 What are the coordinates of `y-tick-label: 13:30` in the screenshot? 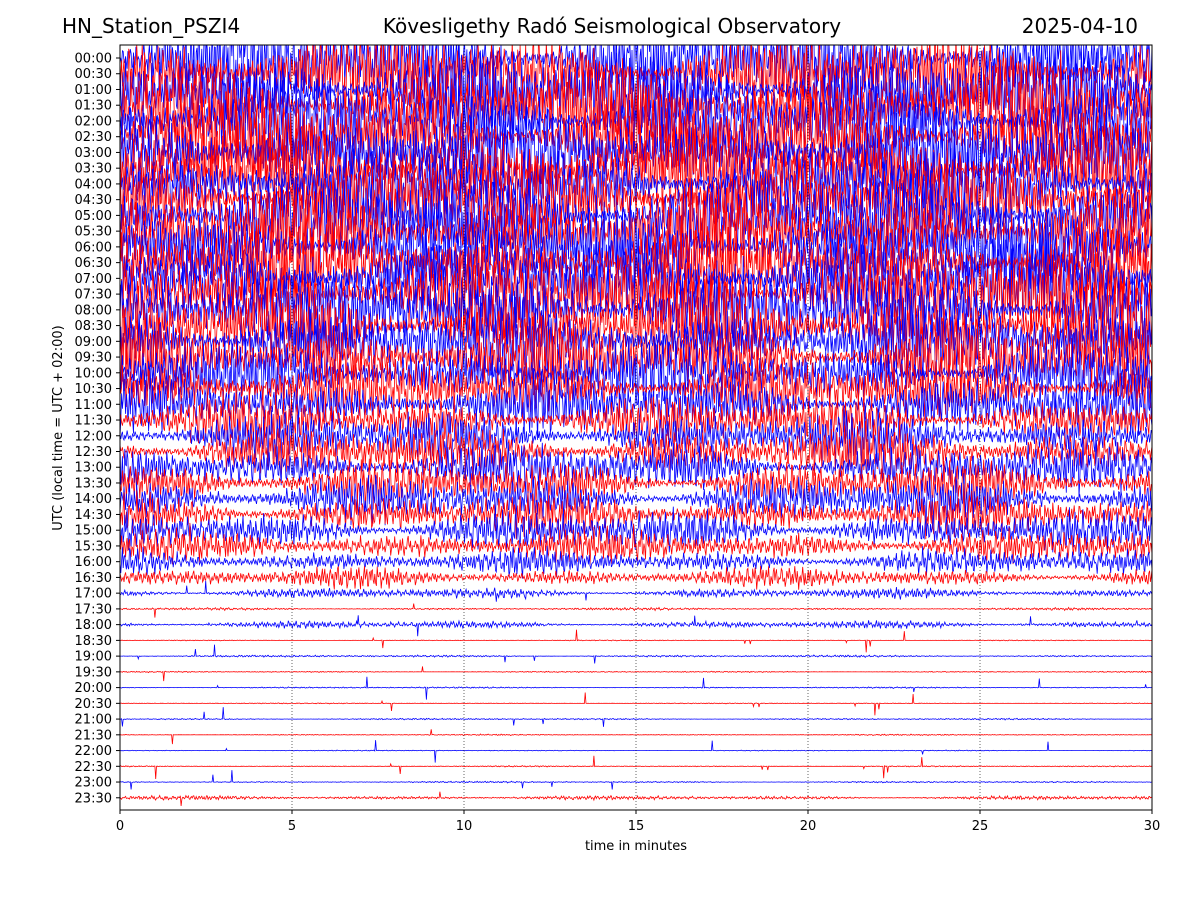 It's located at (93, 483).